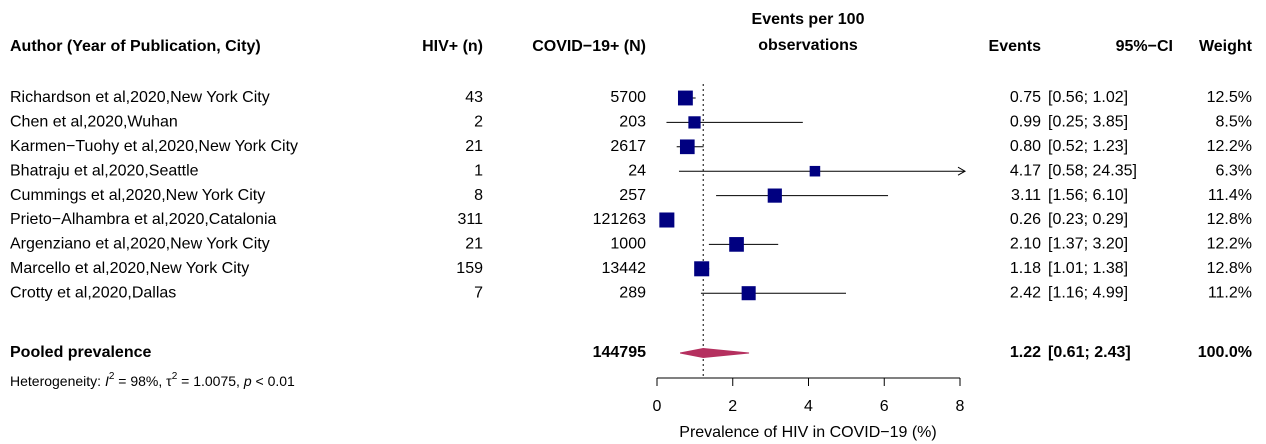 This screenshot has width=1266, height=444. Describe the element at coordinates (452, 46) in the screenshot. I see `header-hiv: HIV+ (n)` at that location.